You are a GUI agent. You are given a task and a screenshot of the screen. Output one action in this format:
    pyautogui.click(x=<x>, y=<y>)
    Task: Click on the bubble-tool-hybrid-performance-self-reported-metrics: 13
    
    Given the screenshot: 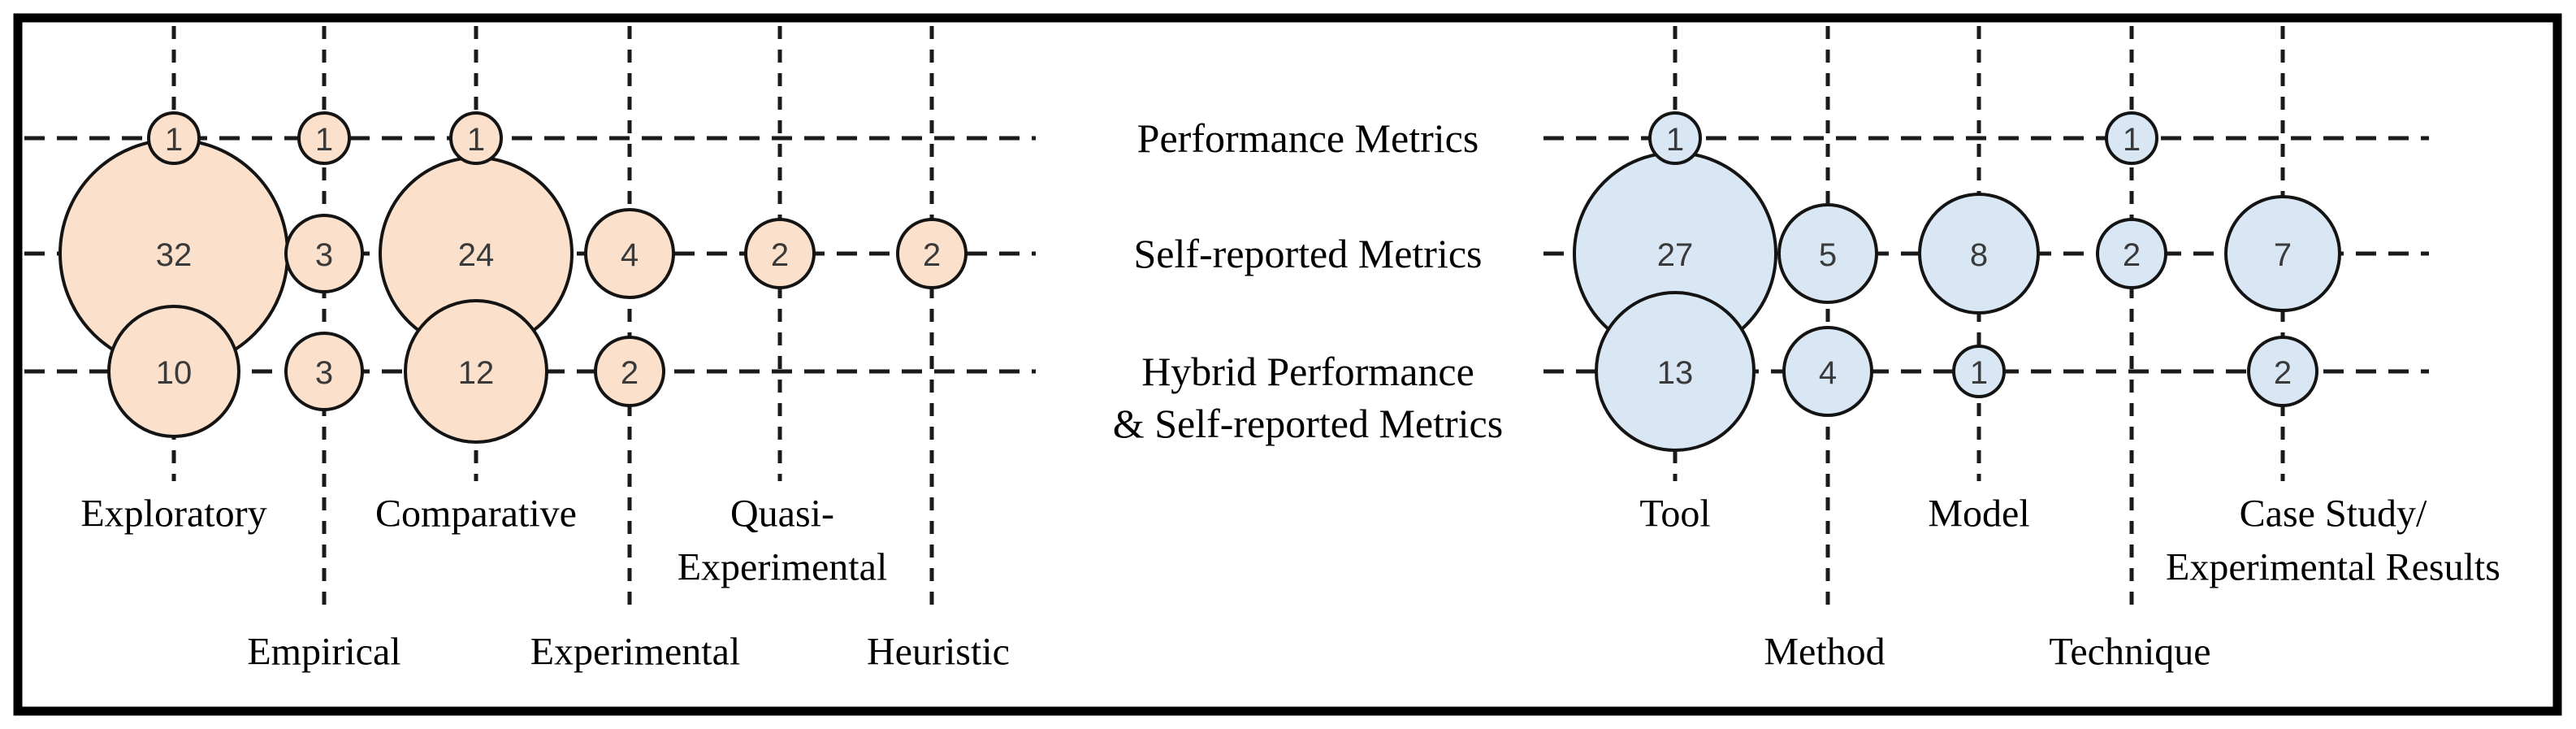 What is the action you would take?
    pyautogui.click(x=1675, y=371)
    